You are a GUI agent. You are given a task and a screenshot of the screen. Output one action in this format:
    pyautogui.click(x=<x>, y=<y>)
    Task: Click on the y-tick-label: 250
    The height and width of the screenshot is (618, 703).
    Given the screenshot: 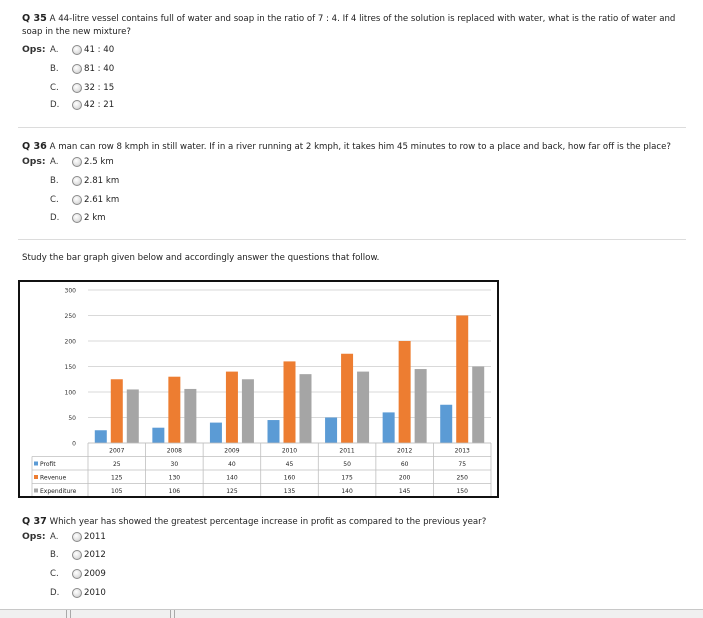 What is the action you would take?
    pyautogui.click(x=71, y=316)
    